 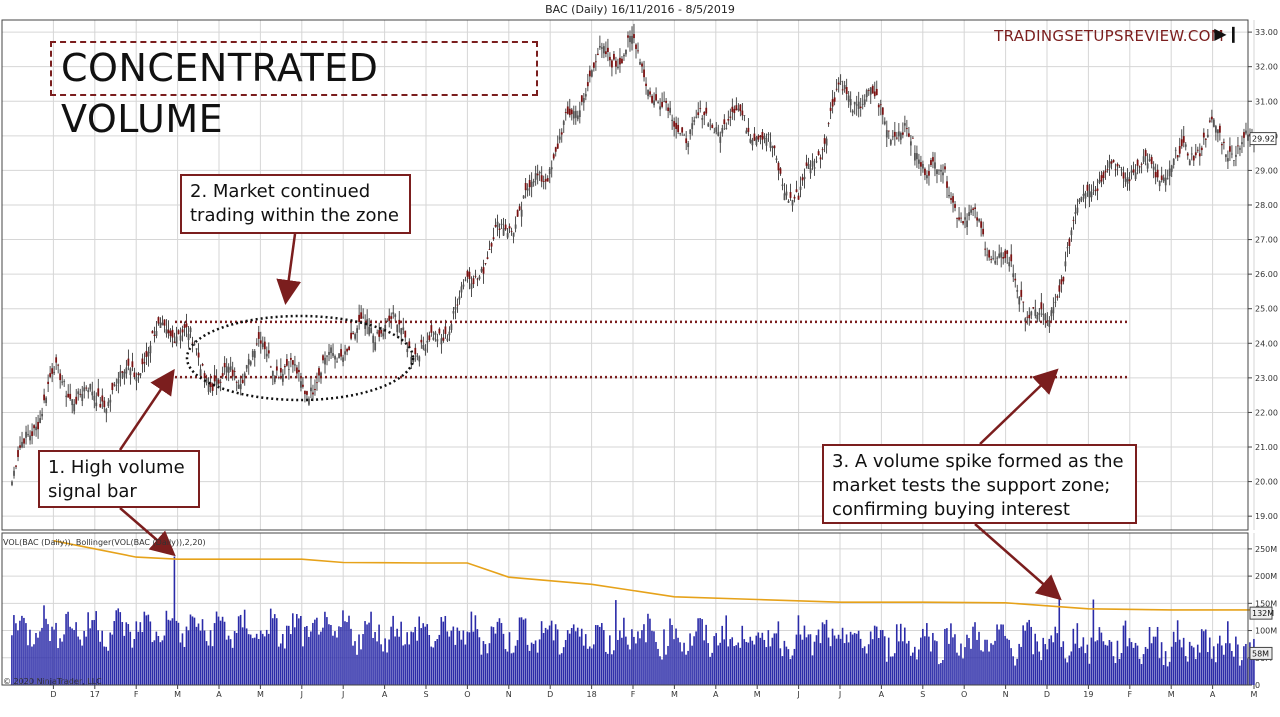 I want to click on arrow-to-support-test, so click(x=1019, y=406).